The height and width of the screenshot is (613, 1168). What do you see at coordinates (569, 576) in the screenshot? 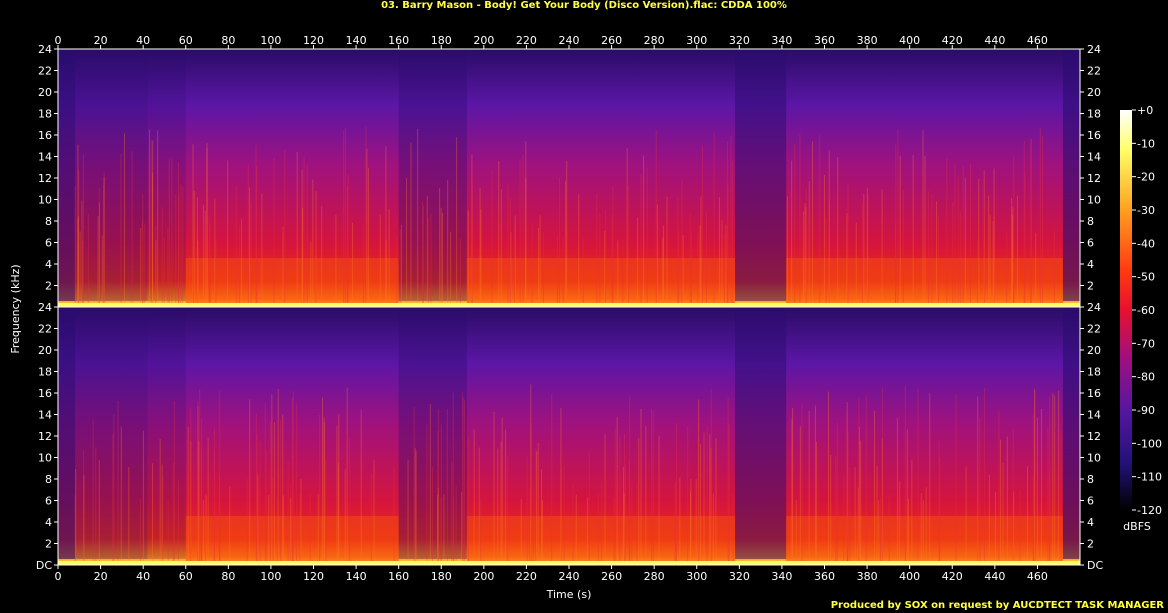
I see `x-tick-label-bottom: 240` at bounding box center [569, 576].